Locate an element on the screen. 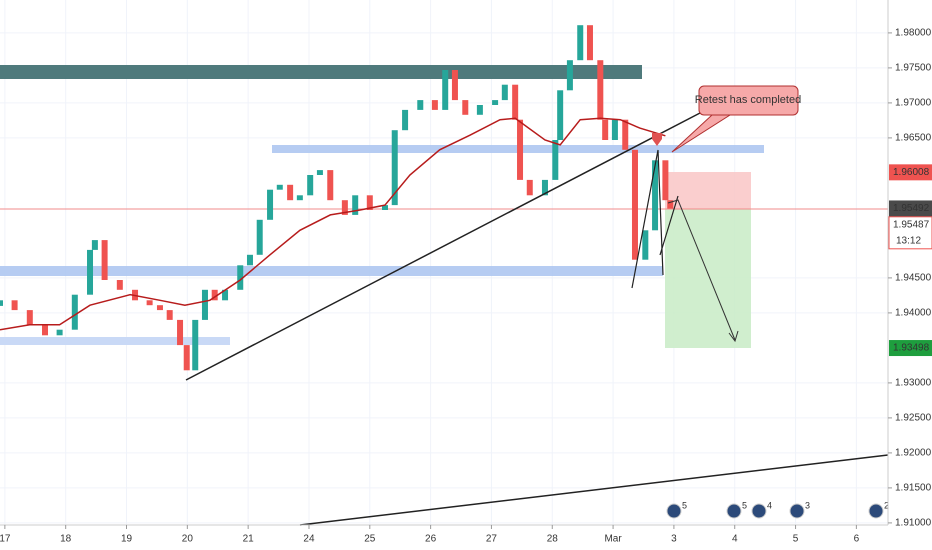  bid-tag-label: 1.95487 is located at coordinates (911, 224).